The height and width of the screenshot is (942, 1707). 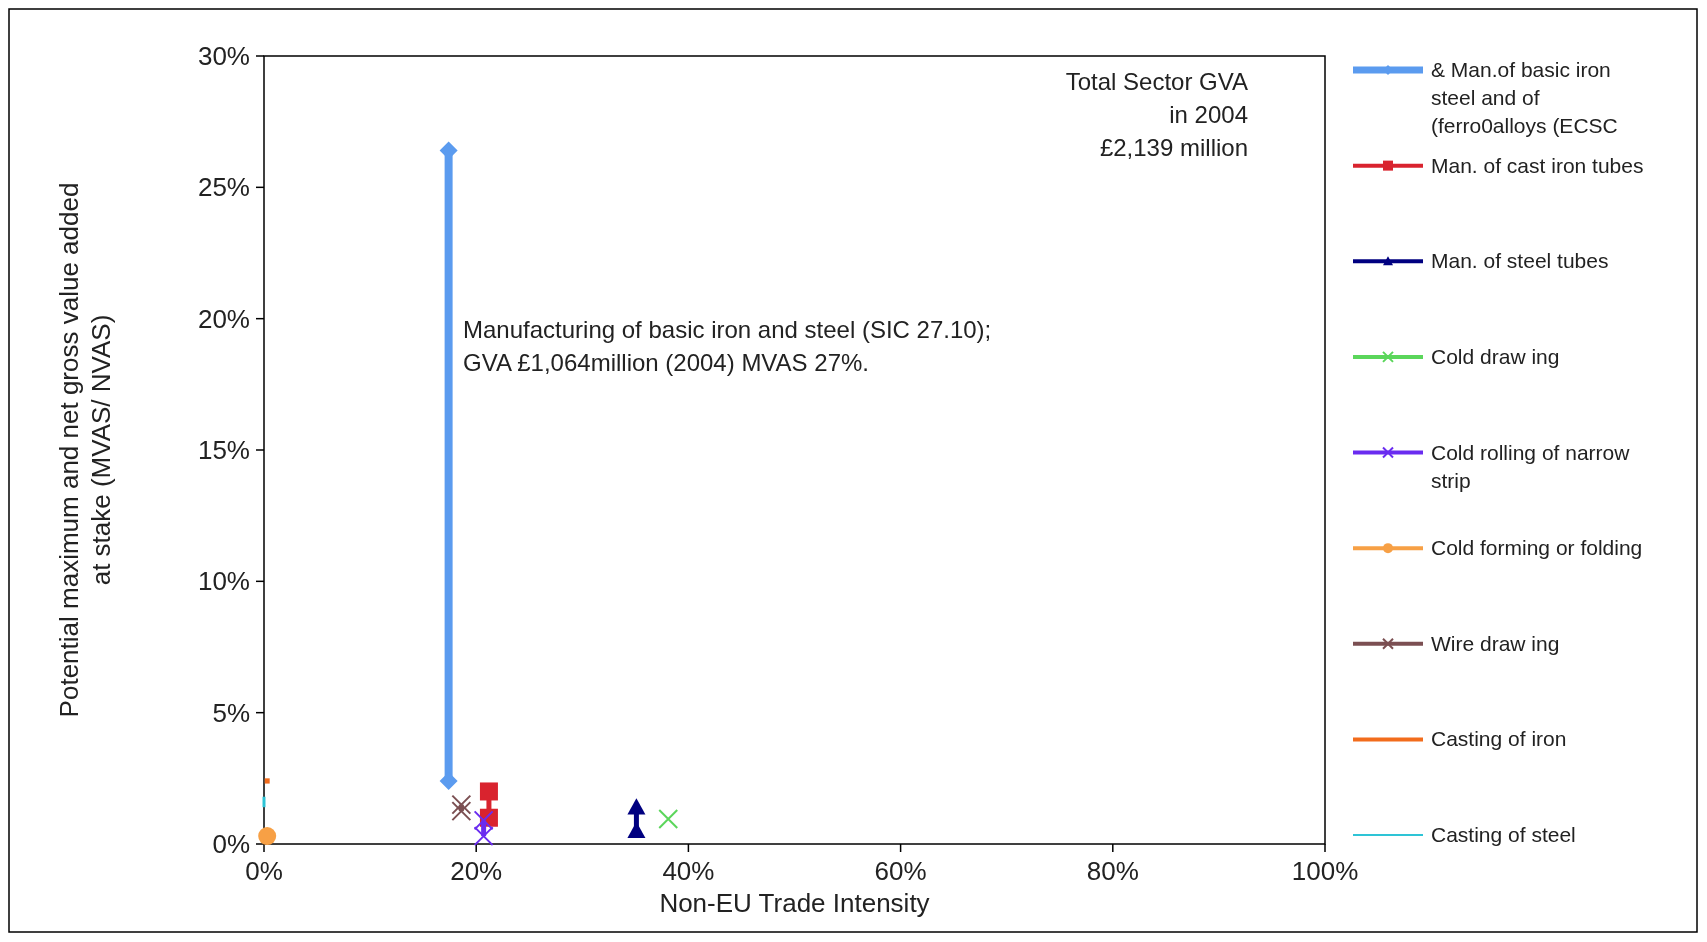 I want to click on legend-label: Wire draw ing, so click(x=1495, y=643).